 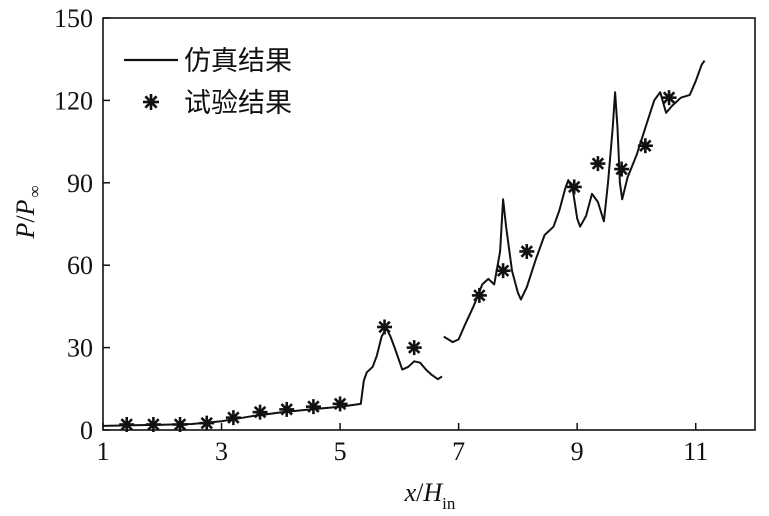 What do you see at coordinates (25, 207) in the screenshot?
I see `y-axis-label-den: P` at bounding box center [25, 207].